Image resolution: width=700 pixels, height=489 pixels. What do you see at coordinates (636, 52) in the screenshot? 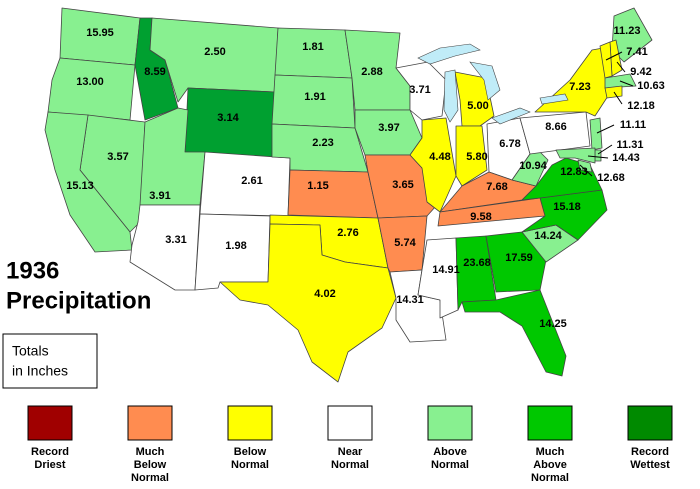
I see `state-value: 7.41` at bounding box center [636, 52].